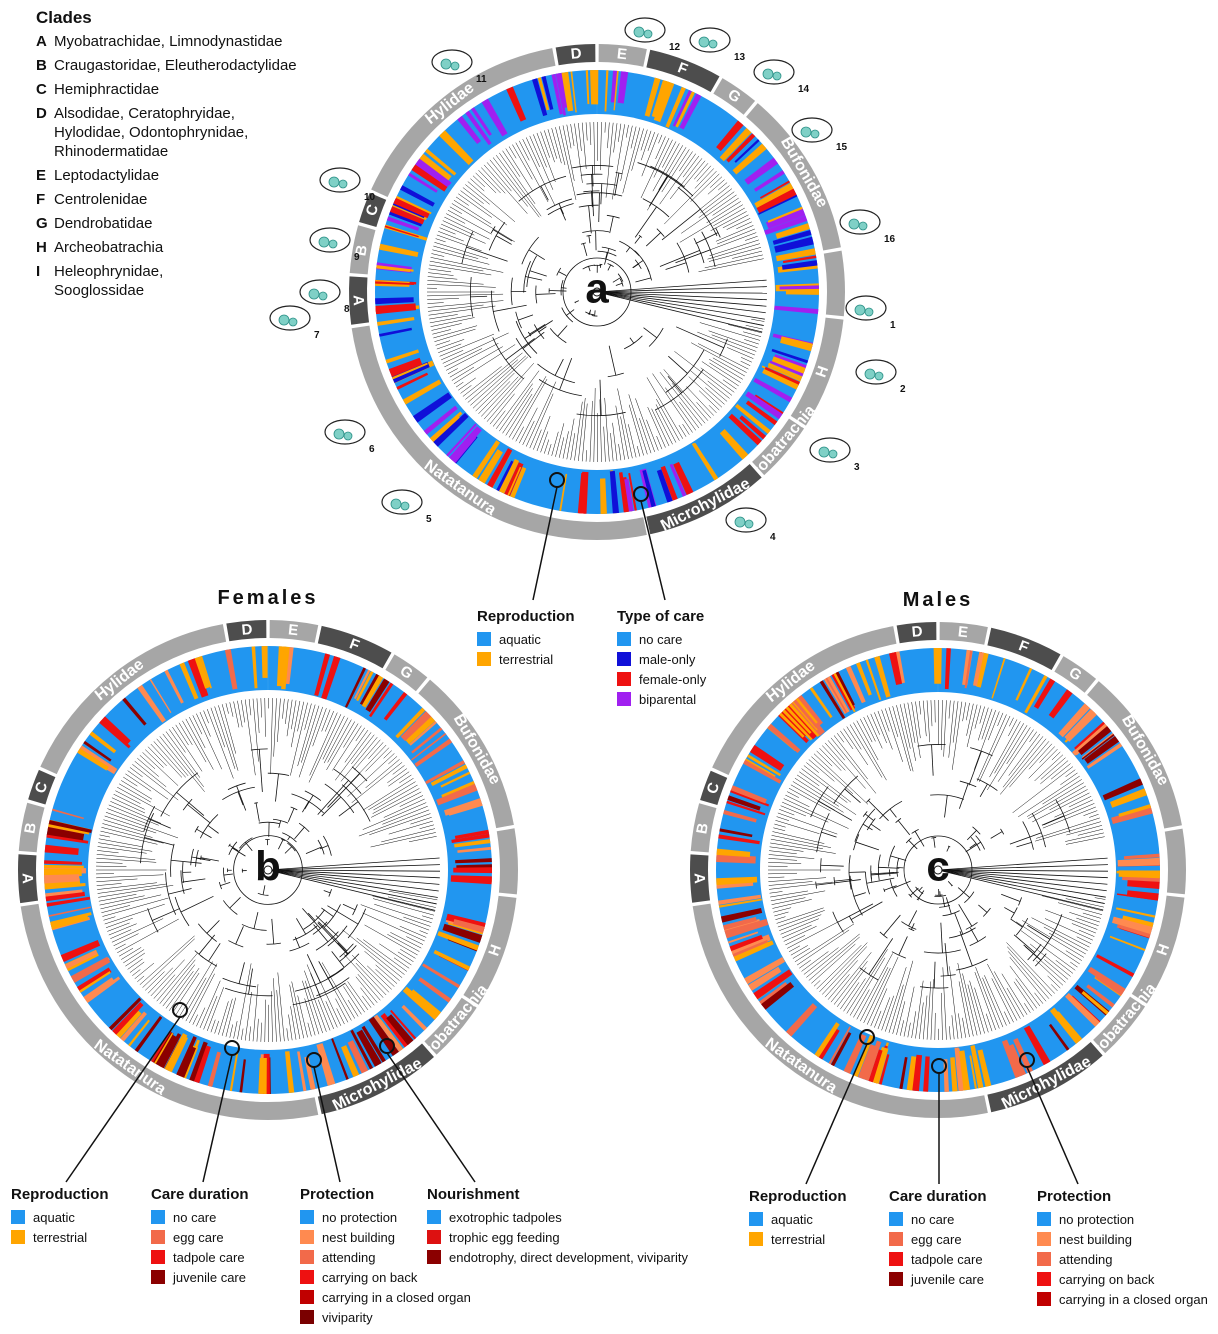 This screenshot has width=1218, height=1334. I want to click on illustration-number: 5, so click(429, 519).